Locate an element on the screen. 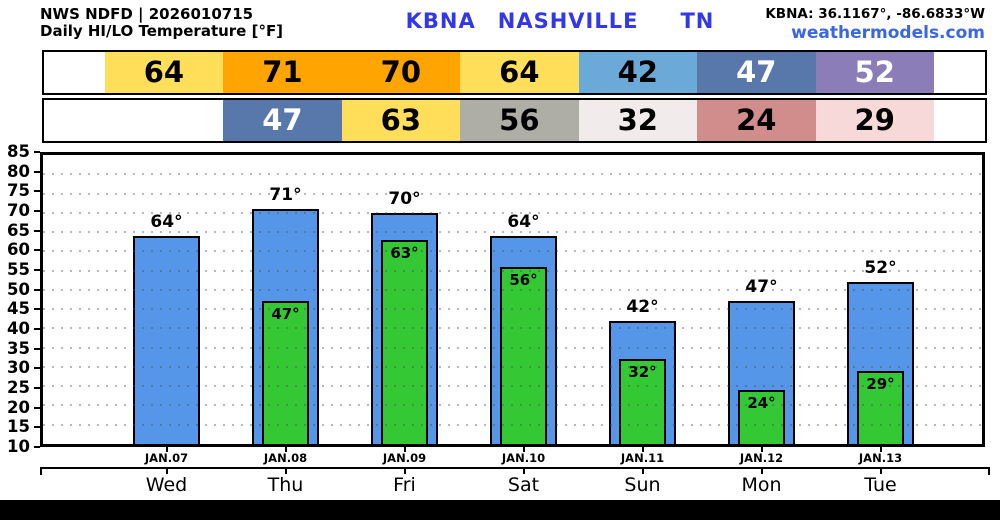 The image size is (1000, 520). day-axis-end-tick-left is located at coordinates (41, 471).